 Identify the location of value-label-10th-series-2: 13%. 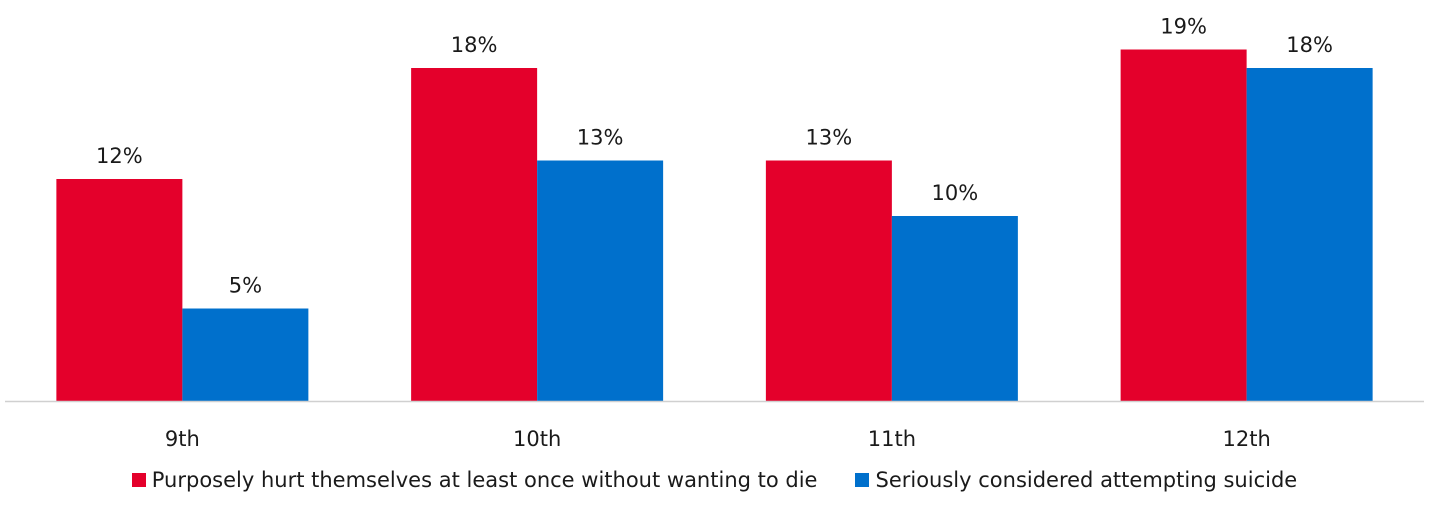
(600, 138).